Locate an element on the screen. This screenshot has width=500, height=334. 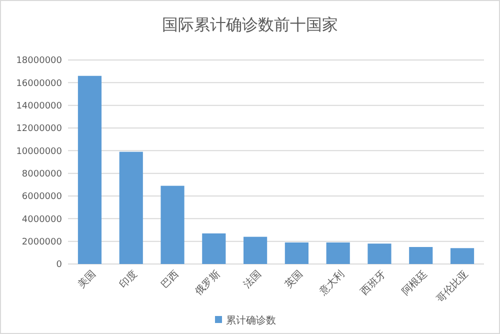
y-tick-label: 10000000 is located at coordinates (39, 151).